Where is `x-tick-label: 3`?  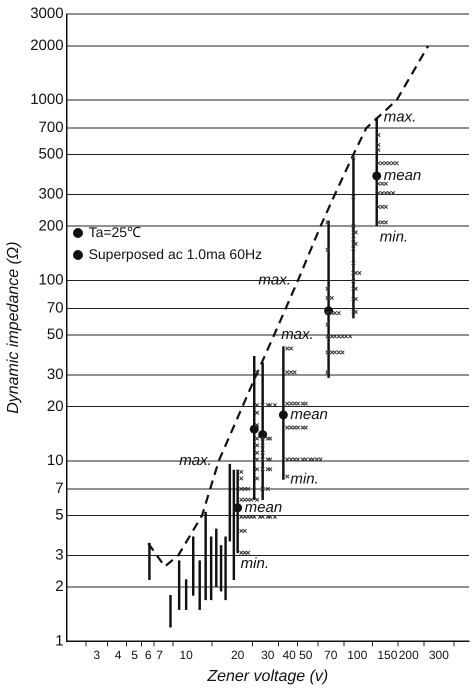 x-tick-label: 3 is located at coordinates (96, 655).